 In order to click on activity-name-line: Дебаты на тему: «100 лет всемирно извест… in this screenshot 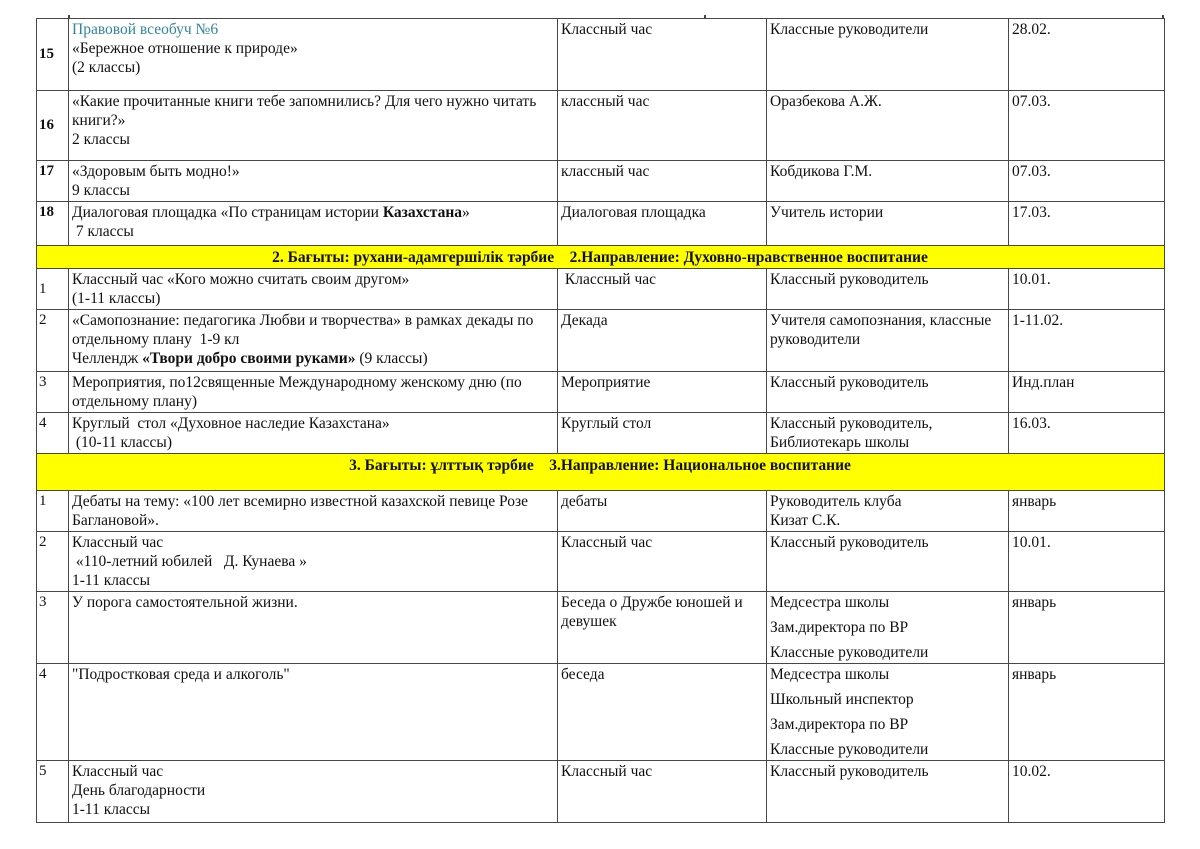, I will do `click(312, 511)`.